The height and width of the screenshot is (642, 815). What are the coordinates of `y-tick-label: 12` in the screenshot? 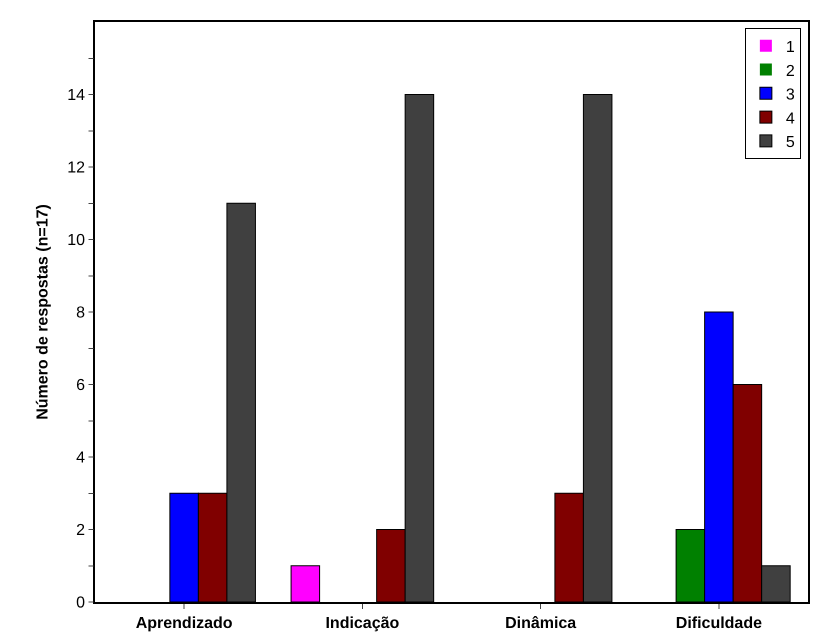 It's located at (76, 168).